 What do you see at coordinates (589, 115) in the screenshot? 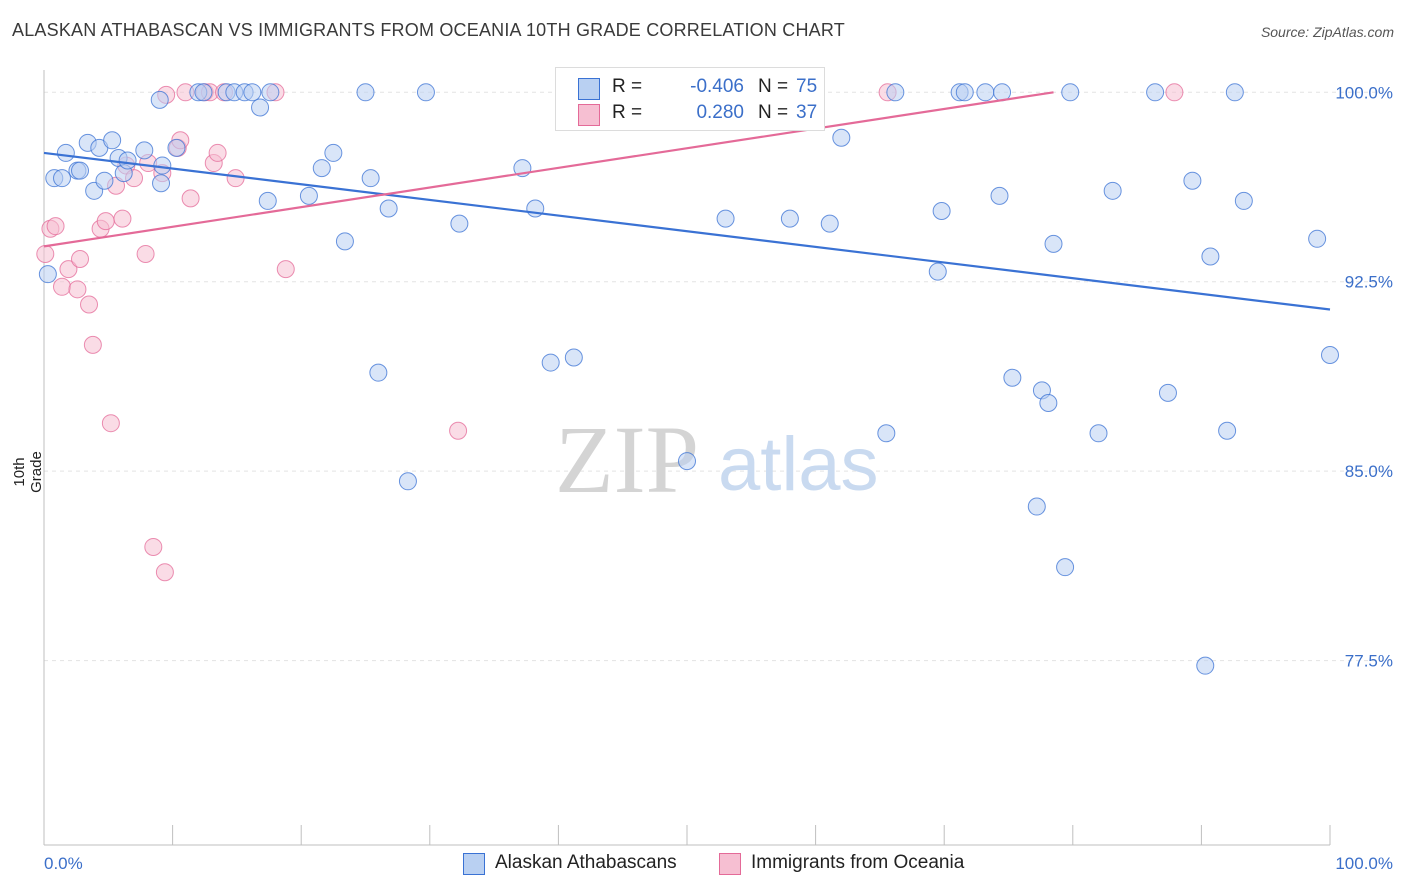
I see `legend-swatch-pink` at bounding box center [589, 115].